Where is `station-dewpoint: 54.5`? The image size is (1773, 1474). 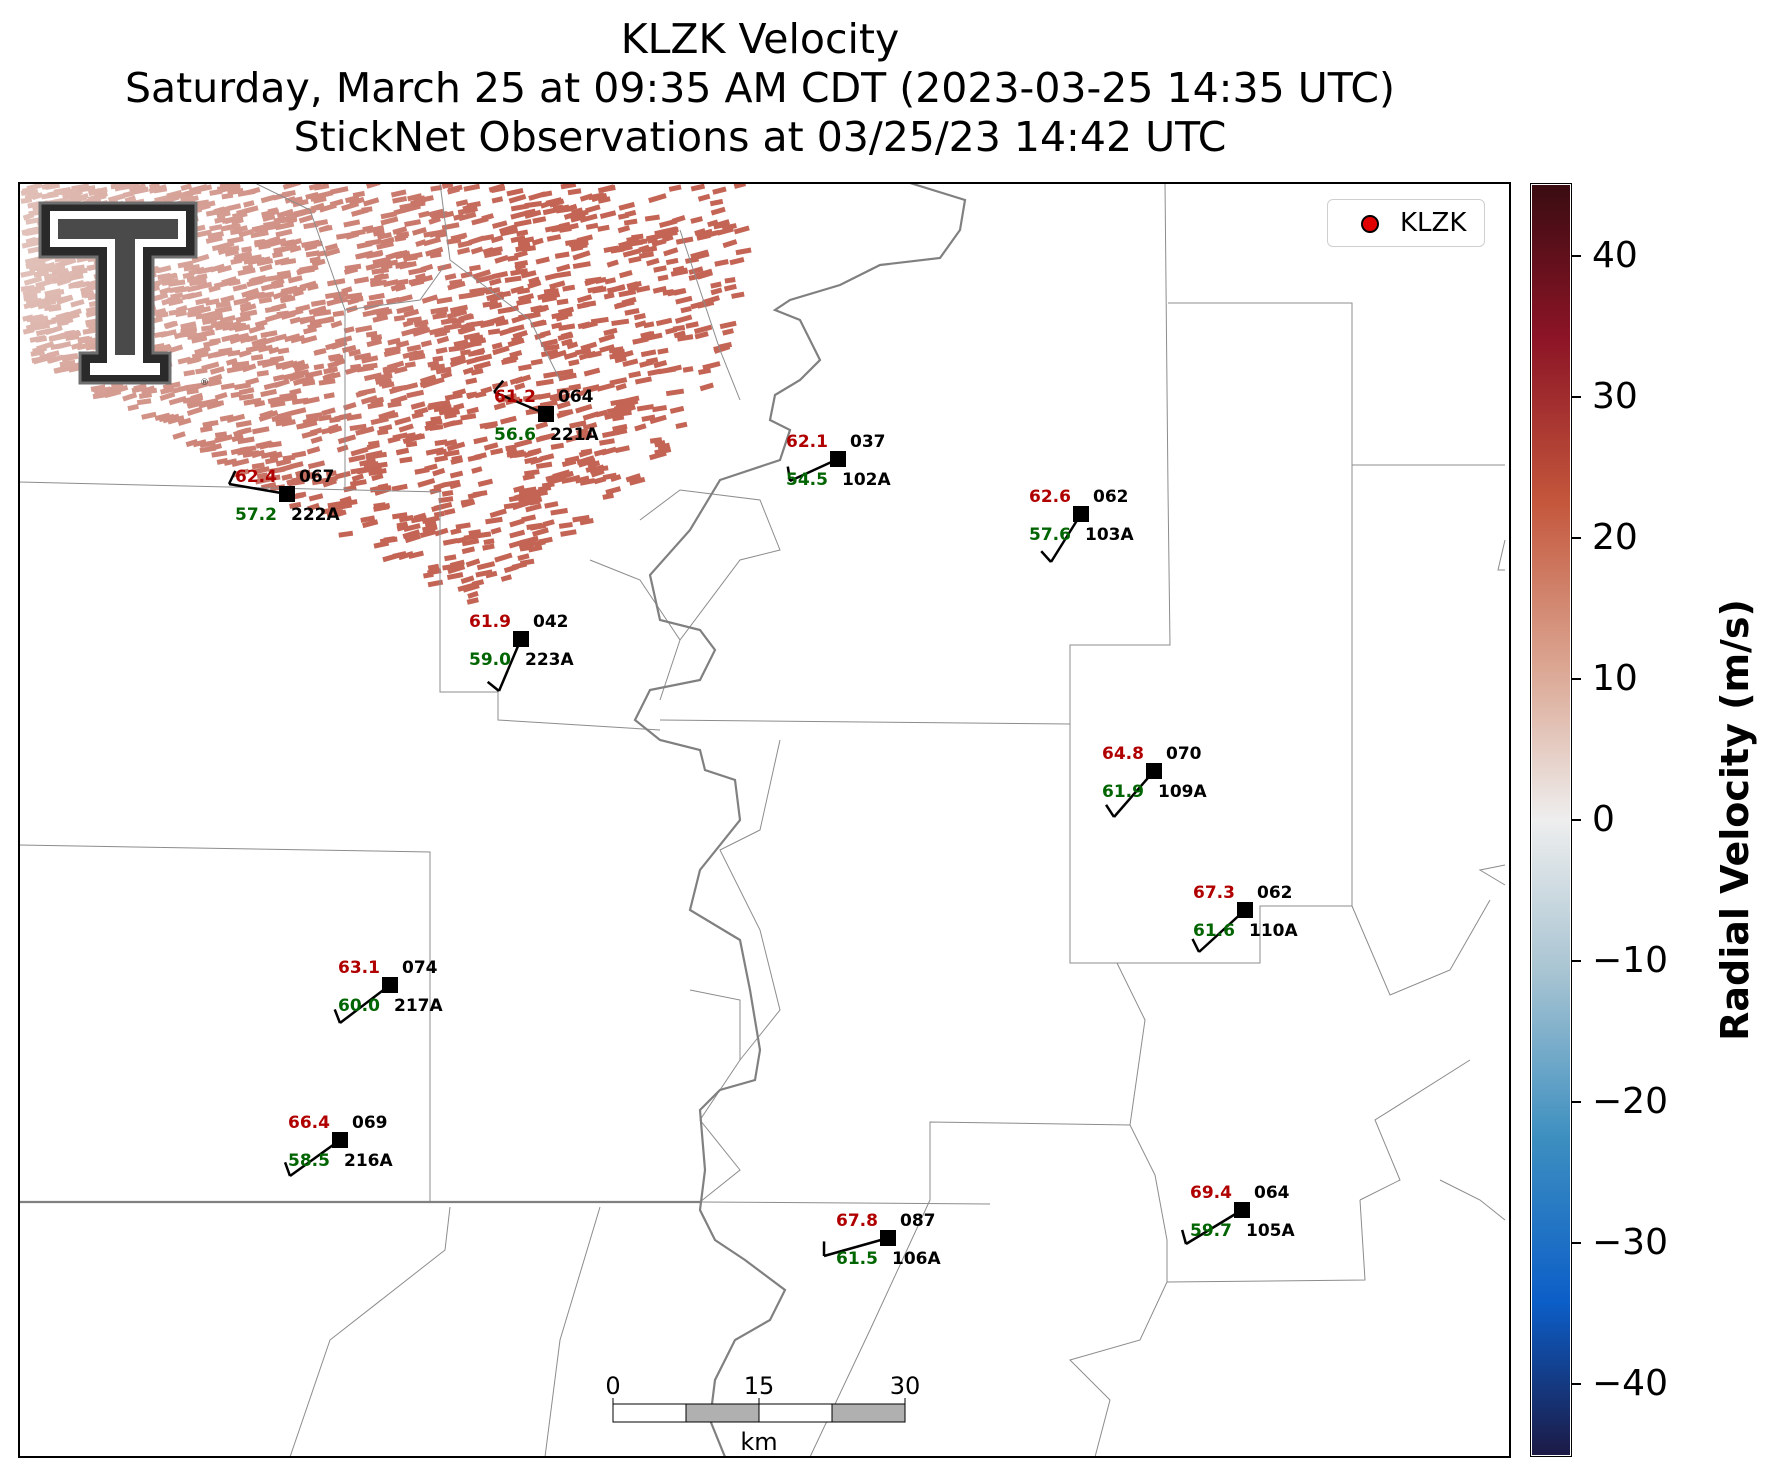
station-dewpoint: 54.5 is located at coordinates (807, 480).